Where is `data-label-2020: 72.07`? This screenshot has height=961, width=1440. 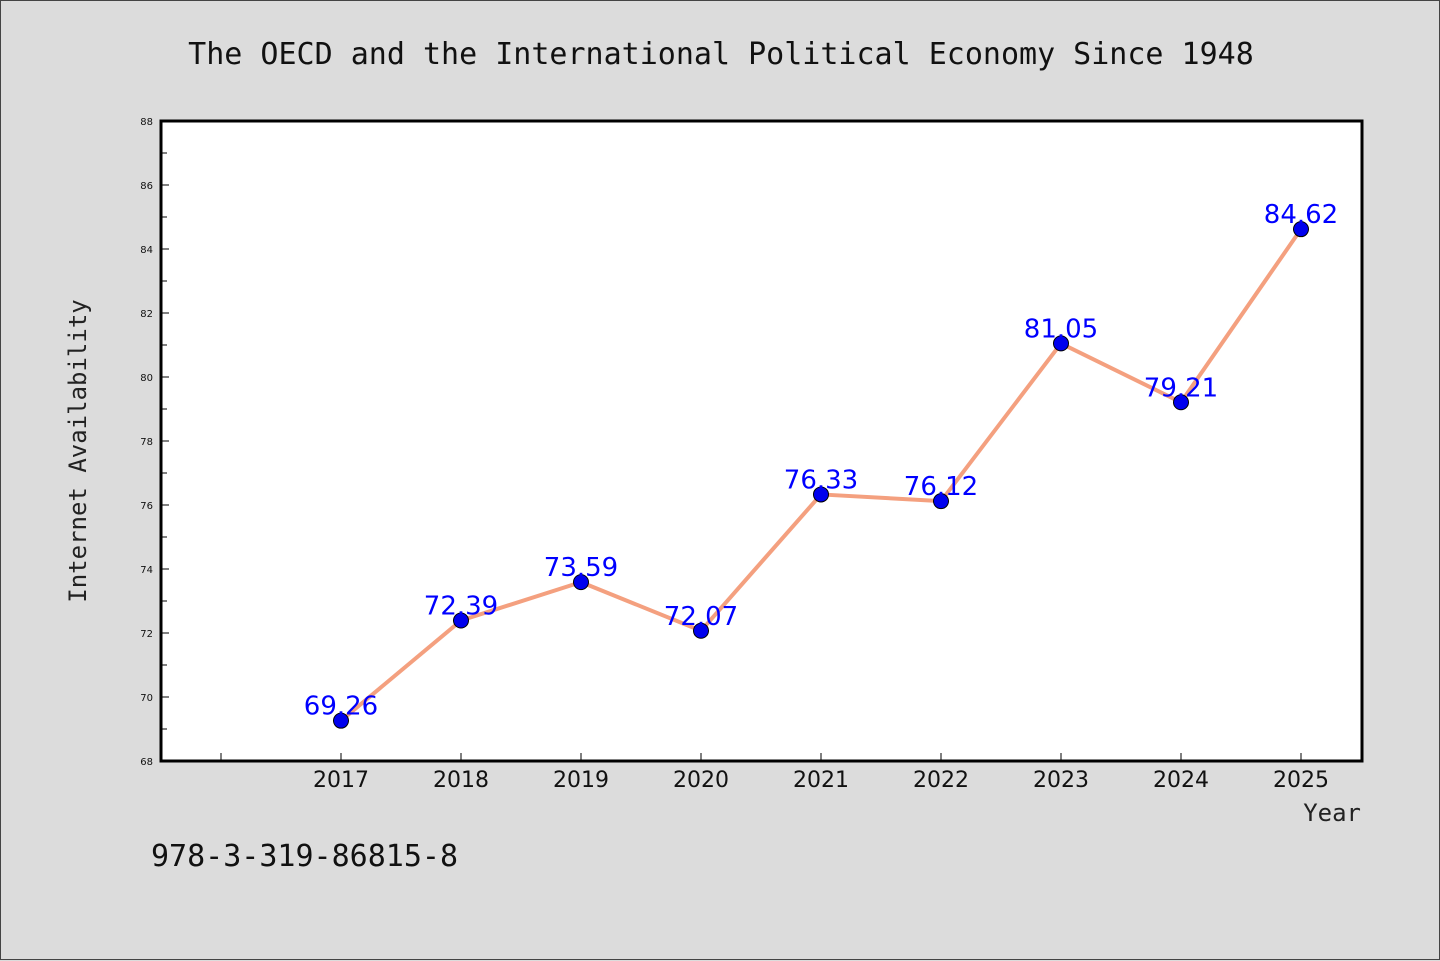
data-label-2020: 72.07 is located at coordinates (701, 617).